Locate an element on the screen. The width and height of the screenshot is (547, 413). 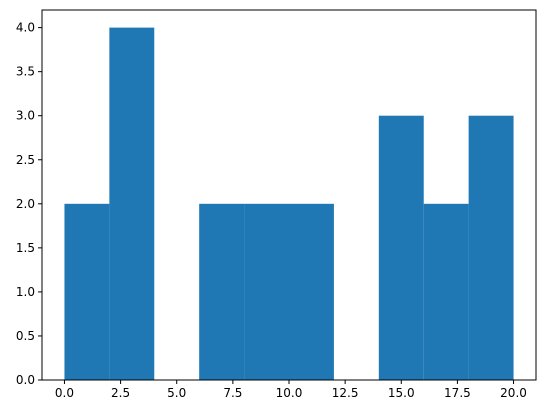
y-tick-label-0: 0.0 is located at coordinates (25, 380).